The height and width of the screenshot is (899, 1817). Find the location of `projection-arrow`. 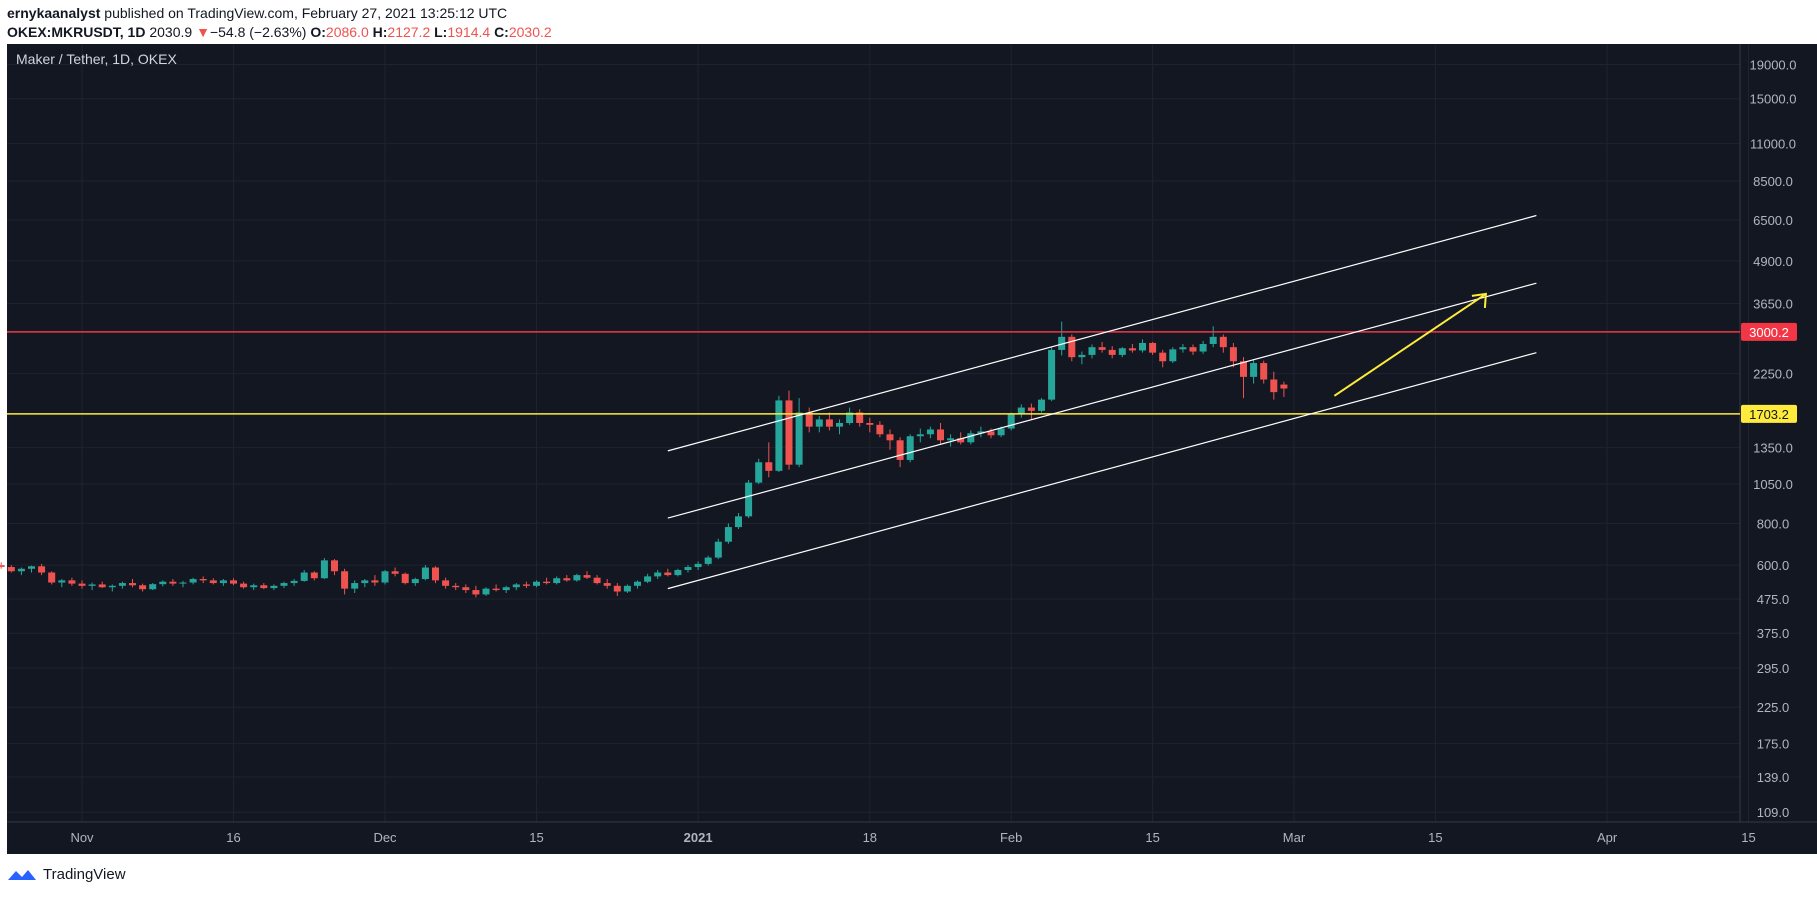

projection-arrow is located at coordinates (1410, 345).